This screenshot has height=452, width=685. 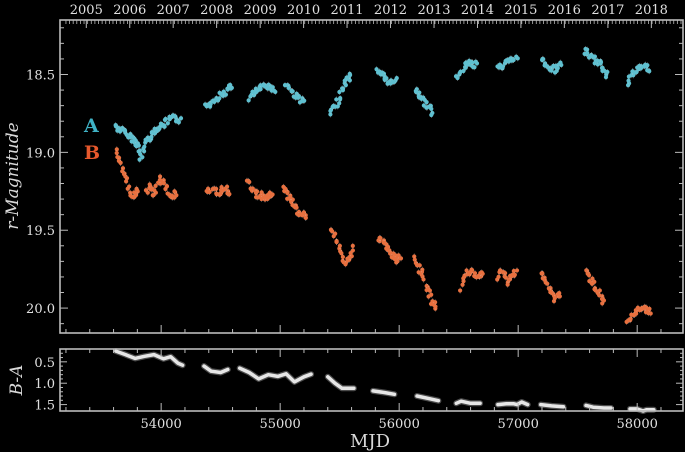 What do you see at coordinates (370, 441) in the screenshot?
I see `mjd-axis-title: MJD` at bounding box center [370, 441].